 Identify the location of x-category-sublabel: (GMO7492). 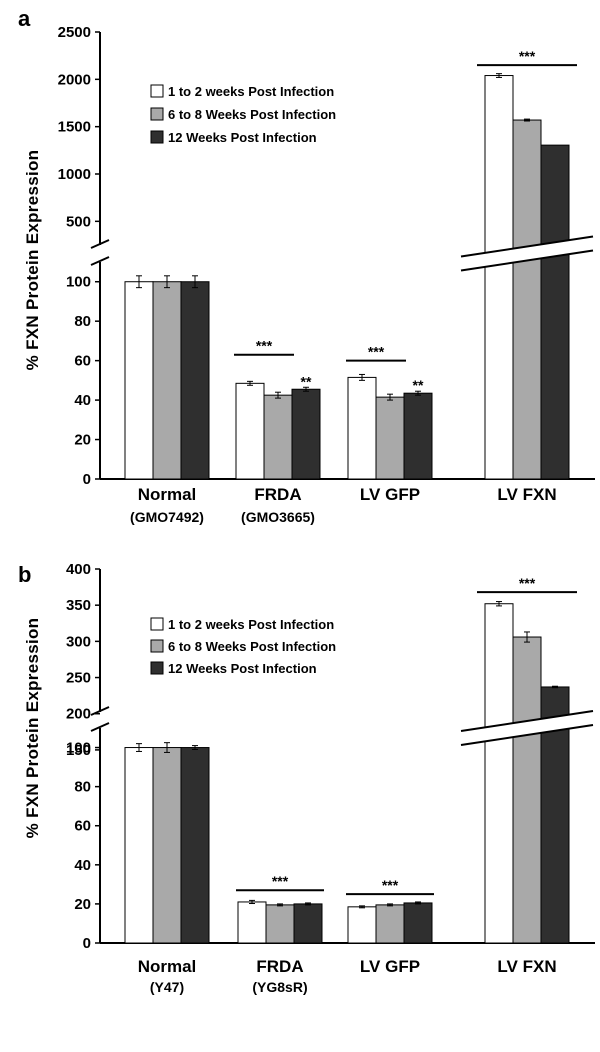
(167, 517).